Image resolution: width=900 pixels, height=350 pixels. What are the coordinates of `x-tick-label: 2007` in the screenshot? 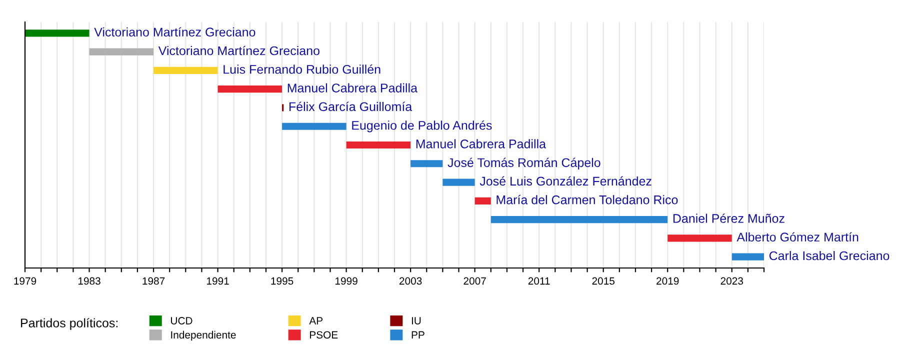 It's located at (475, 281).